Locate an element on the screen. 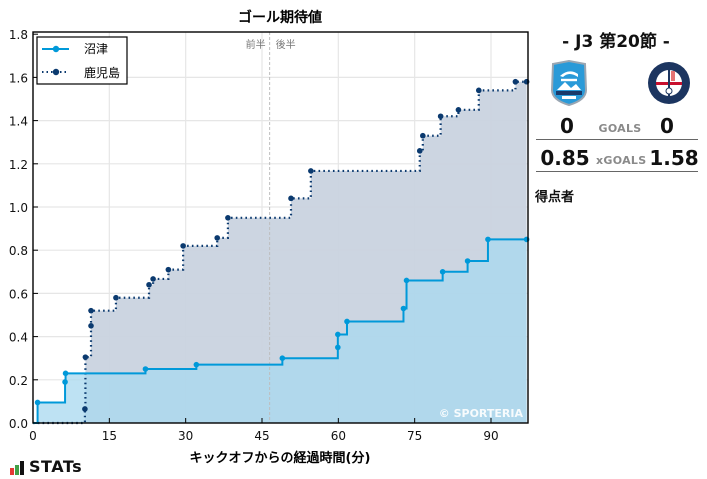 This screenshot has height=479, width=707. chart-title: ゴール期待値 is located at coordinates (280, 17).